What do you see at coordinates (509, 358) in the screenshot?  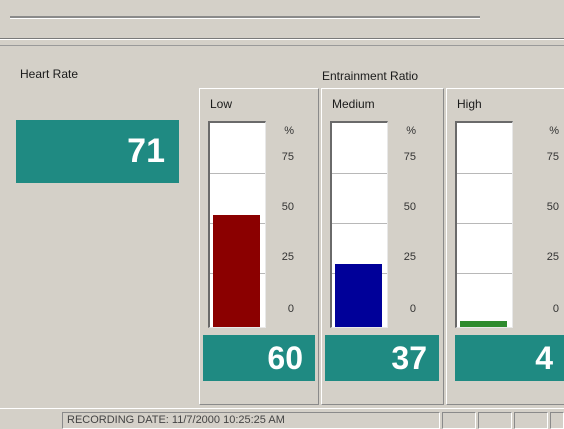 I see `value-high: 4` at bounding box center [509, 358].